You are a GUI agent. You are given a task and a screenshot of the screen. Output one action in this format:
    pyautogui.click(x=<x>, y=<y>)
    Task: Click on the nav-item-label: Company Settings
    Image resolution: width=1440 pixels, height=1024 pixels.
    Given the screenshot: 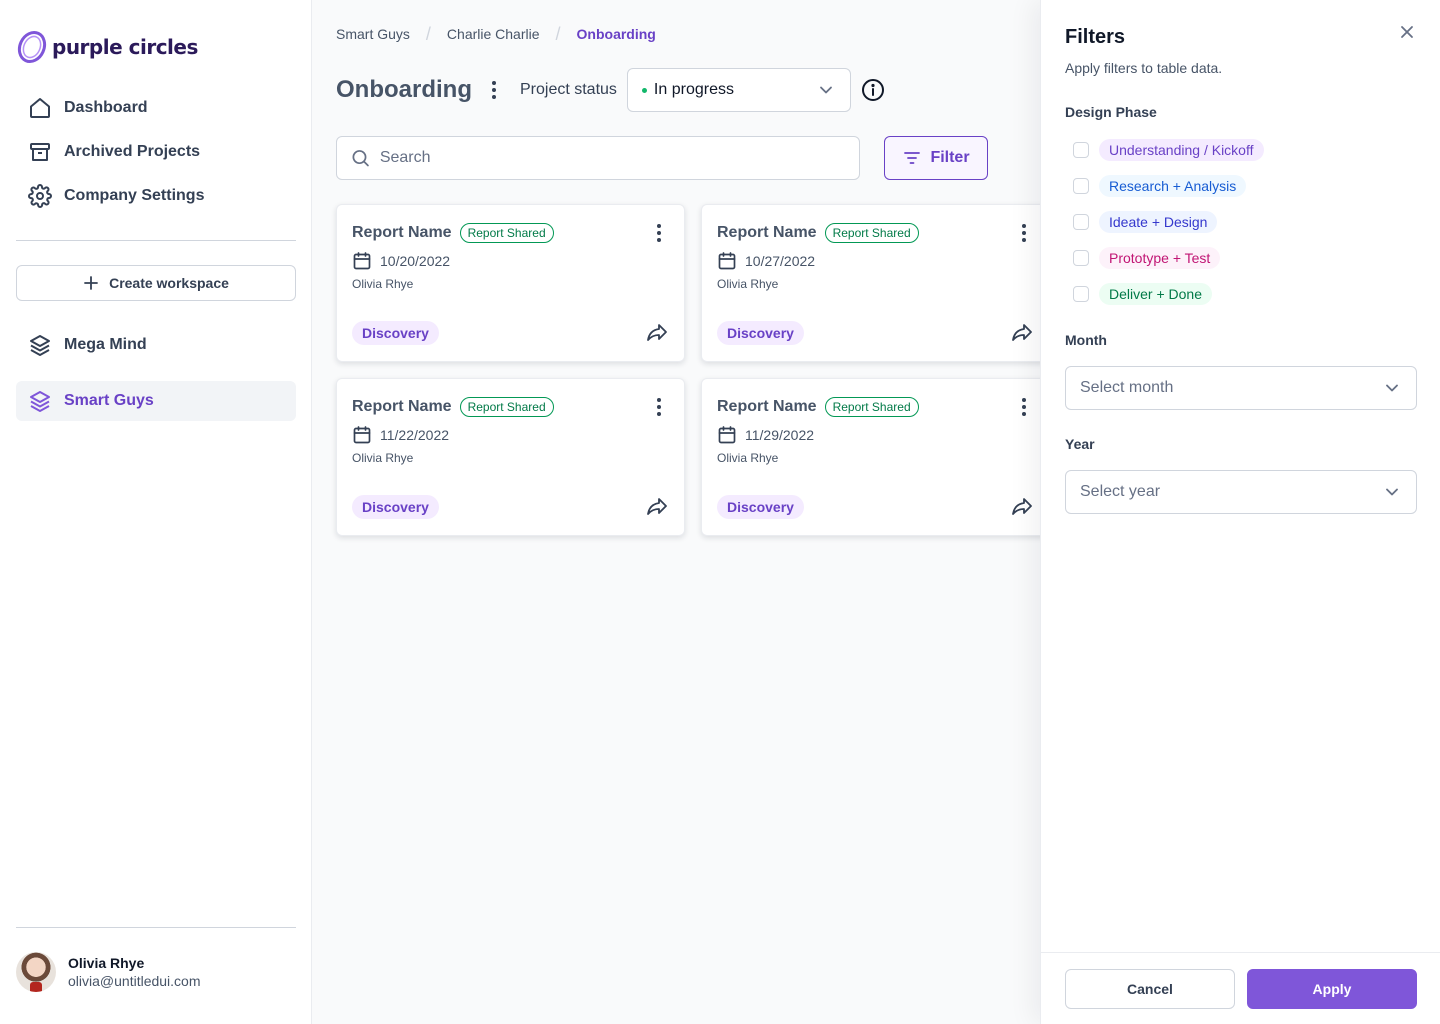 What is the action you would take?
    pyautogui.click(x=134, y=195)
    